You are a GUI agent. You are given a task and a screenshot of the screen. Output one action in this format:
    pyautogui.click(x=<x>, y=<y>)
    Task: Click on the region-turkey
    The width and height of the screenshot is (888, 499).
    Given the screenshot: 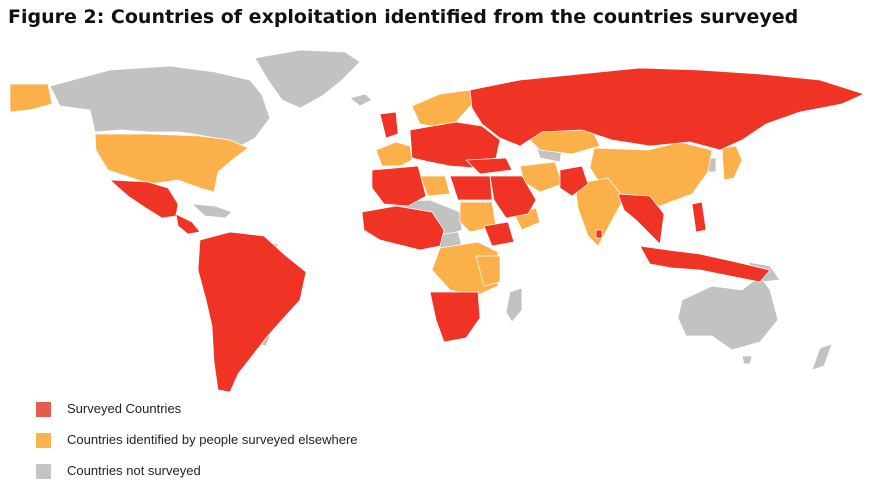 What is the action you would take?
    pyautogui.click(x=489, y=166)
    